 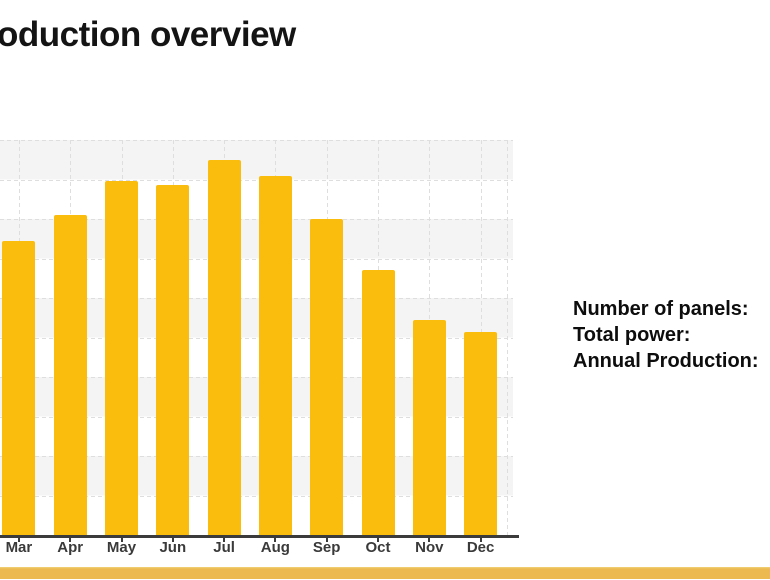 I want to click on page-title: oduction overview, so click(x=148, y=34).